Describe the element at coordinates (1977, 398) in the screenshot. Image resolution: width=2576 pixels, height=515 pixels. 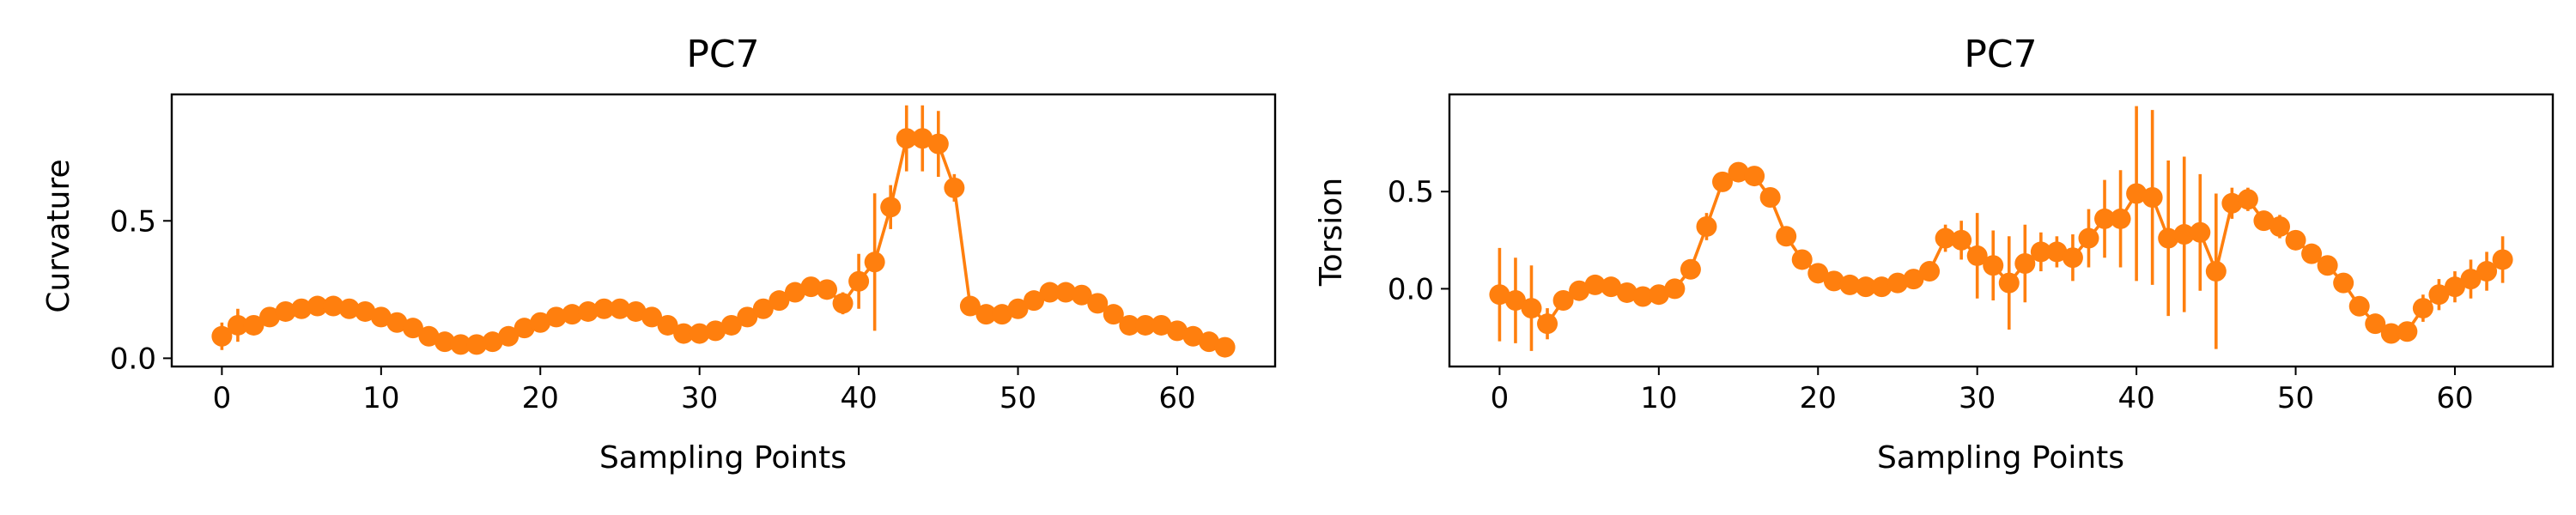
I see `x-tick-label: 30` at that location.